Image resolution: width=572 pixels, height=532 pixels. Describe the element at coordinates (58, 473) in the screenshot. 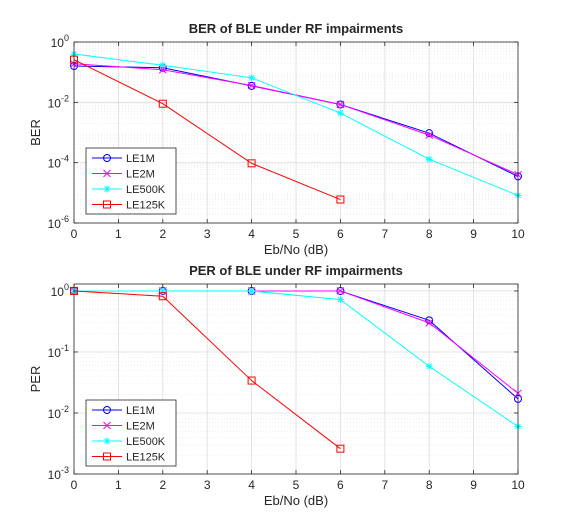

I see `y-tick-label: 10⁻³` at that location.